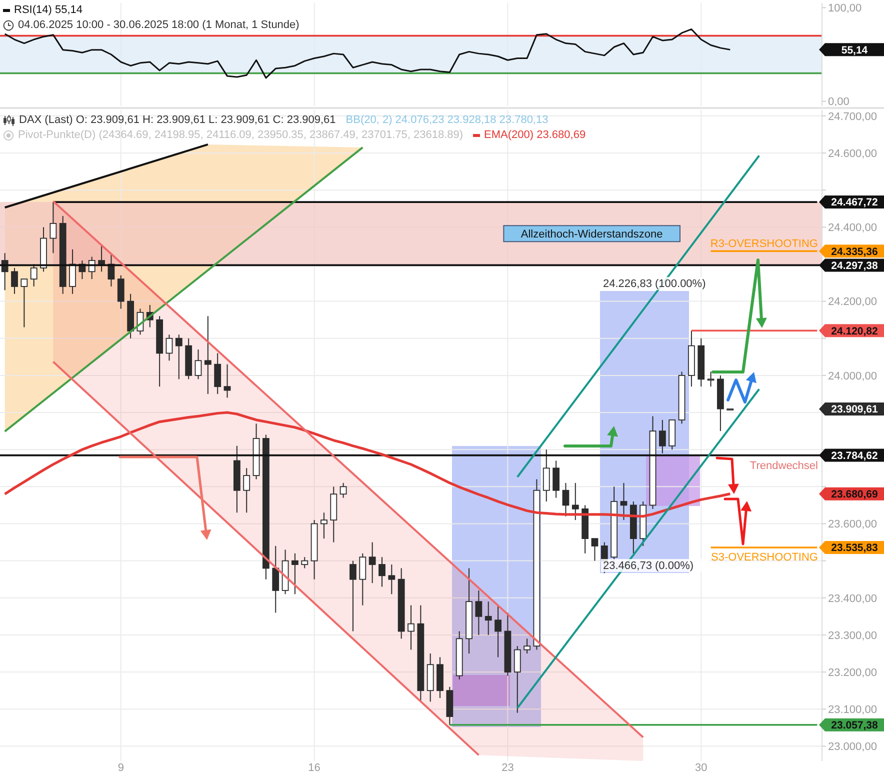  What do you see at coordinates (508, 768) in the screenshot?
I see `x-tick-label: 23` at bounding box center [508, 768].